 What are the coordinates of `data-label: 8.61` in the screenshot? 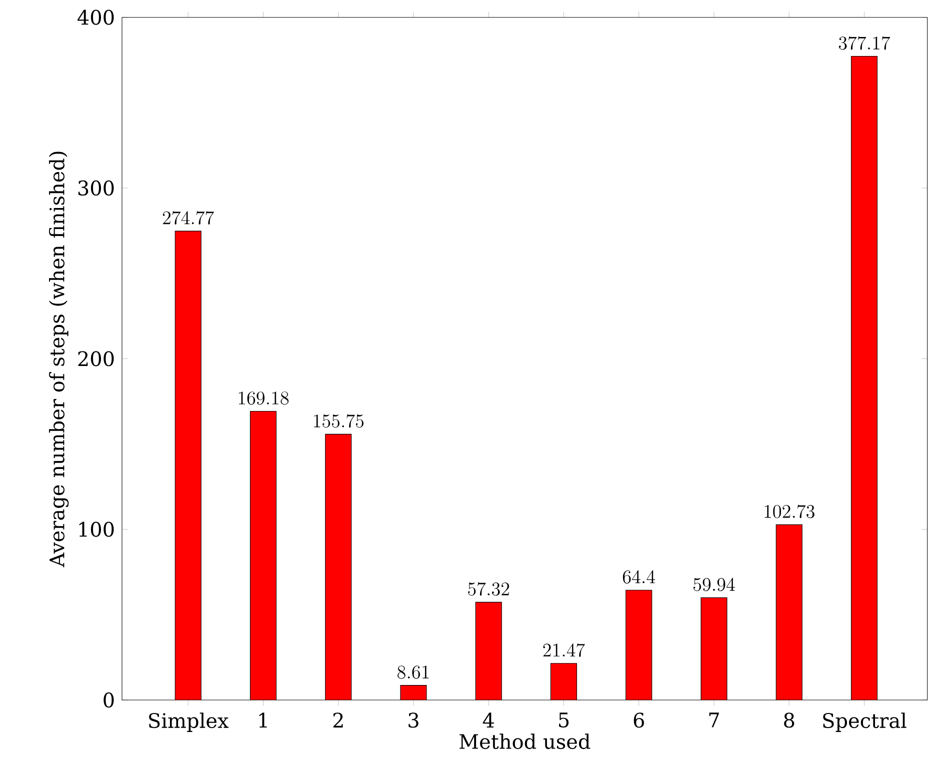 It's located at (413, 672).